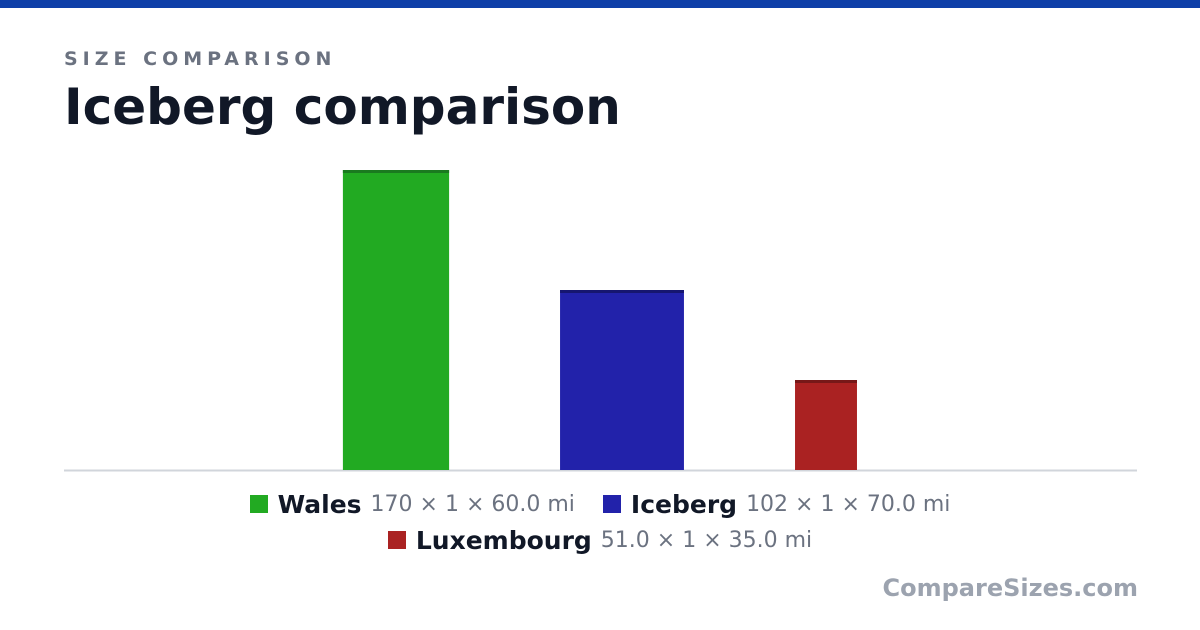 The image size is (1200, 630). I want to click on site-watermark: CompareSizes.com, so click(1010, 588).